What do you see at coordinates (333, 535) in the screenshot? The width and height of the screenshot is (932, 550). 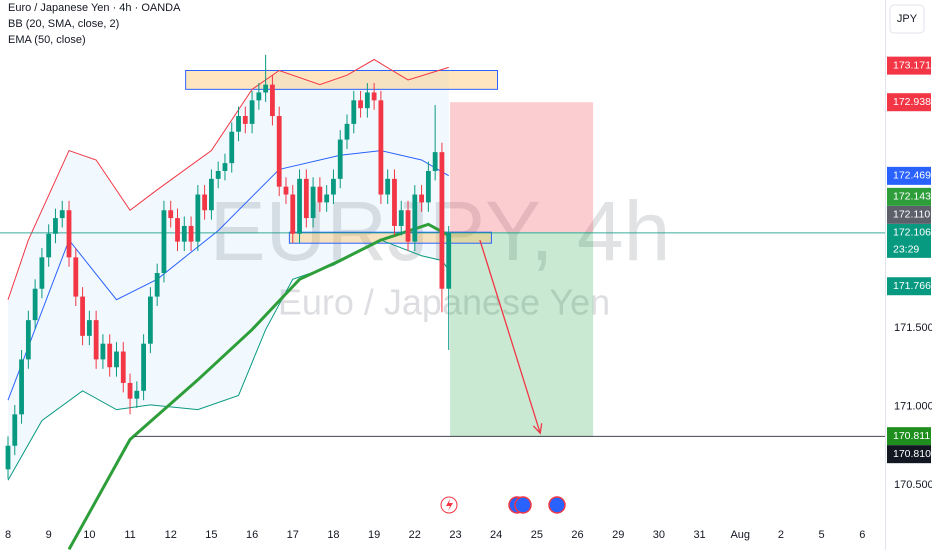 I see `x-tick-label: 18` at bounding box center [333, 535].